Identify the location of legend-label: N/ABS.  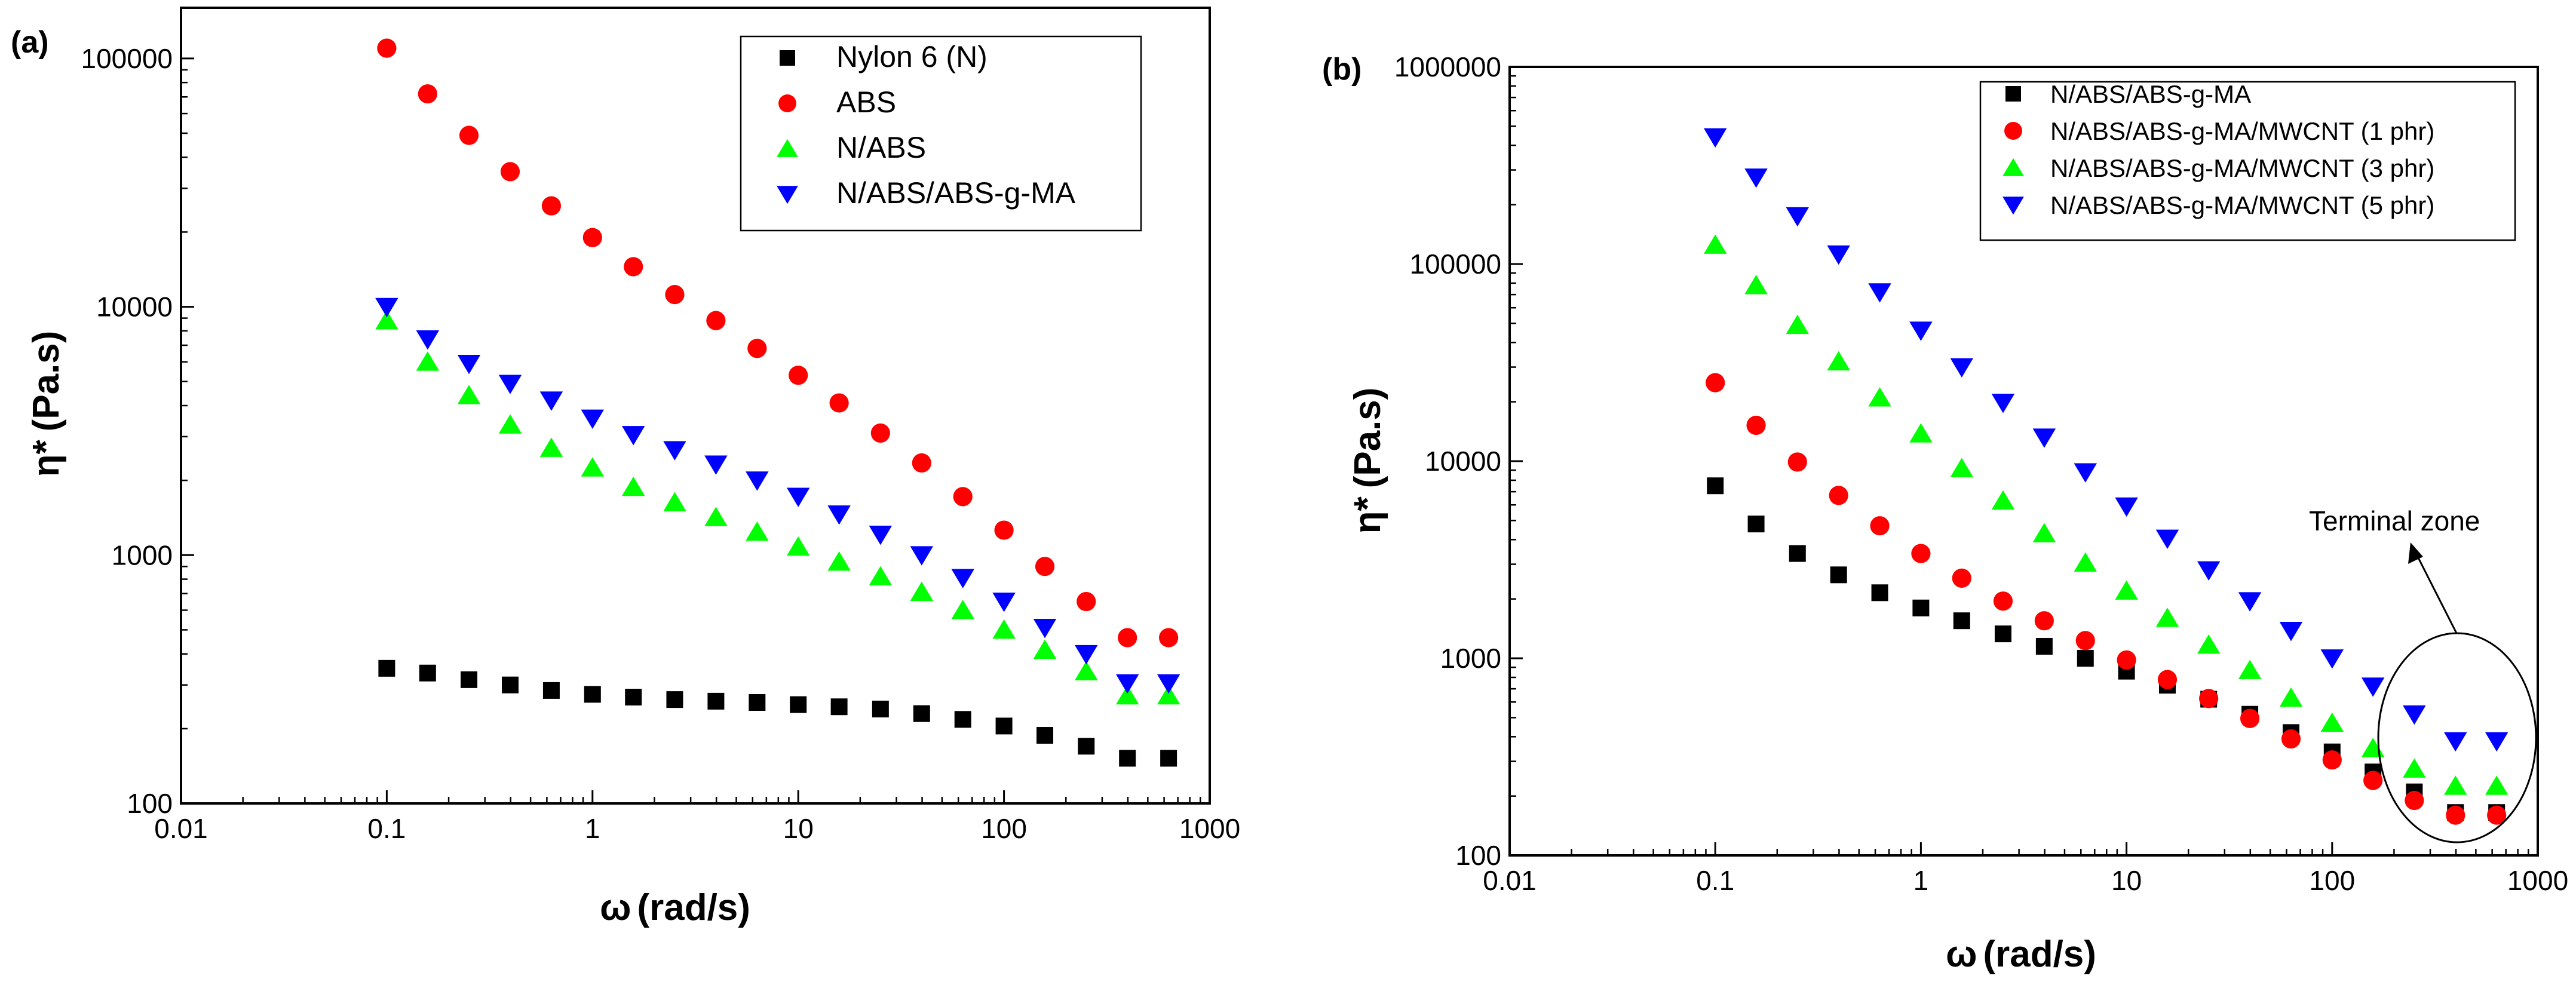
(881, 147).